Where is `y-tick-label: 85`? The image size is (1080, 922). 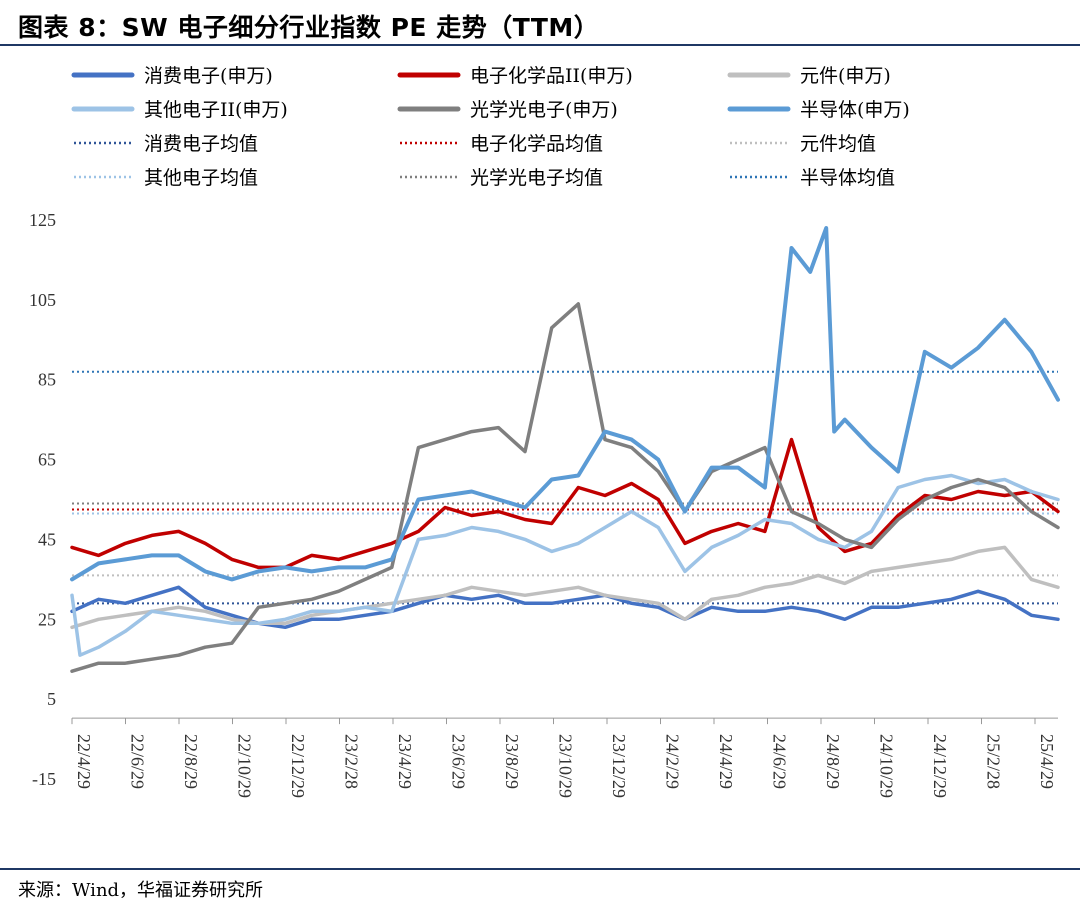 y-tick-label: 85 is located at coordinates (47, 380).